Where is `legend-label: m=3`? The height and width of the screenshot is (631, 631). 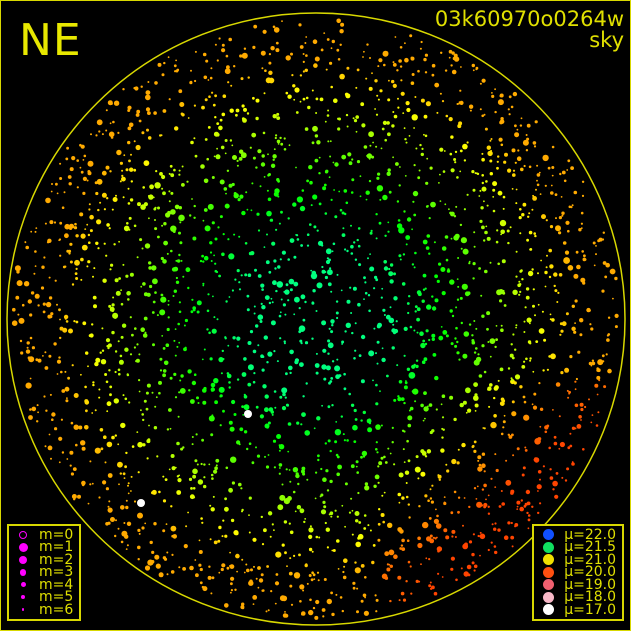
legend-label: m=3 is located at coordinates (56, 572).